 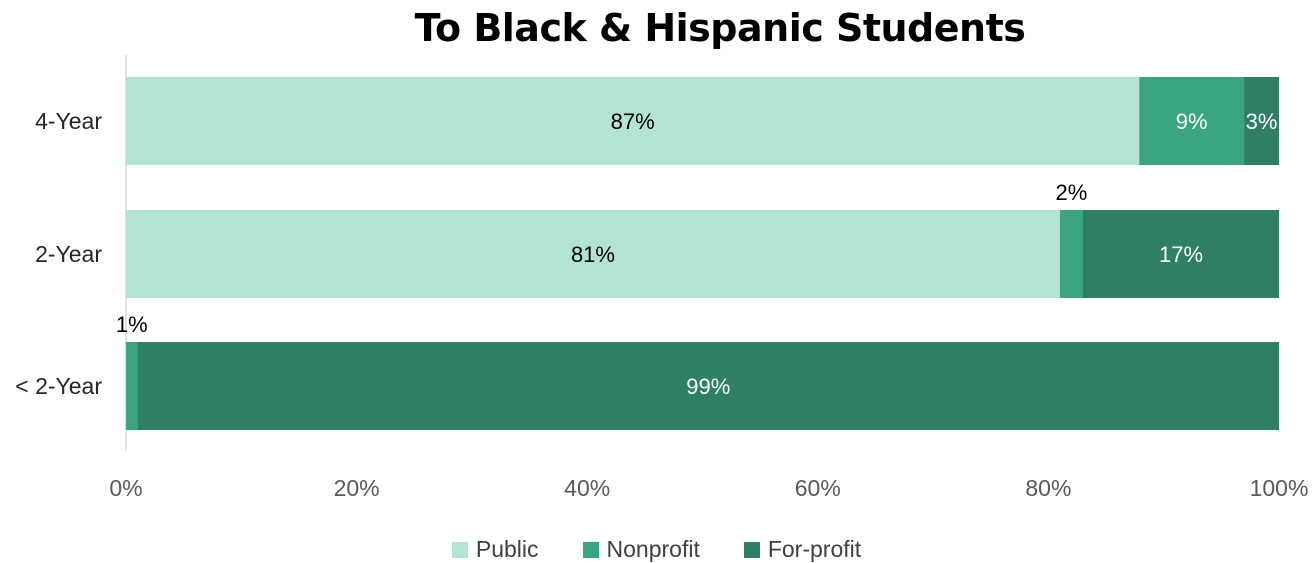 What do you see at coordinates (720, 28) in the screenshot?
I see `chart-title: To Black & Hispanic Students` at bounding box center [720, 28].